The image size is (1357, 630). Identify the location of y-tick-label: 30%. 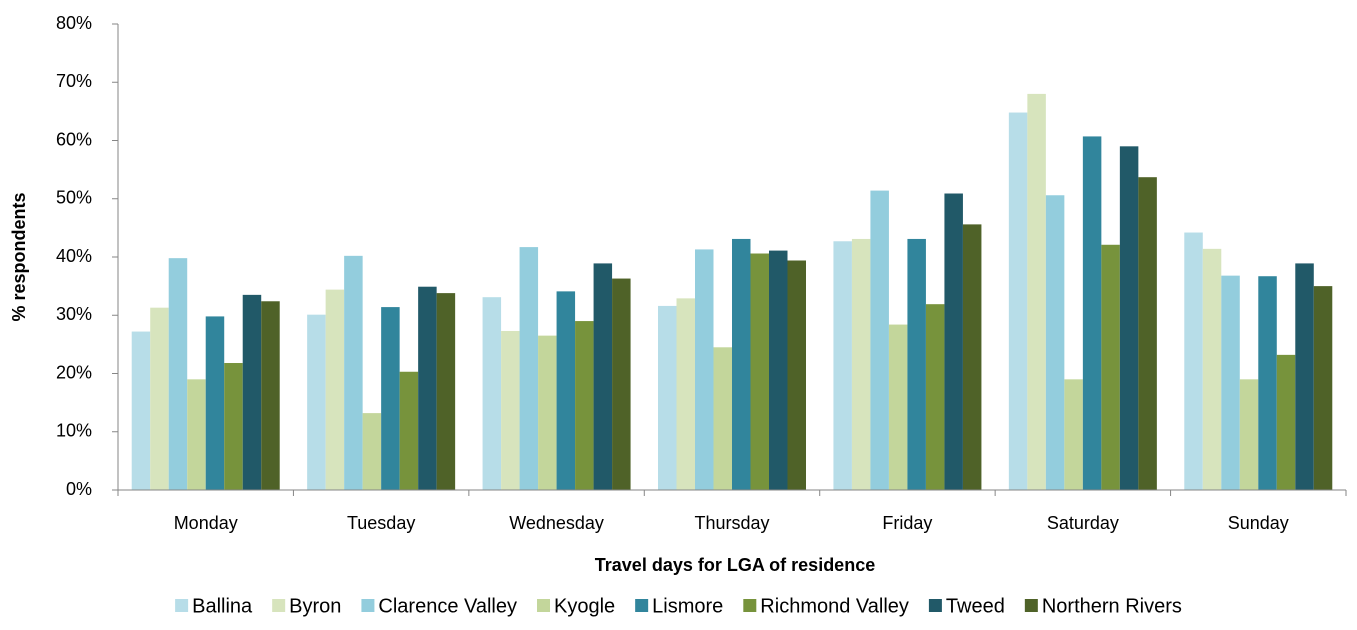
(74, 314).